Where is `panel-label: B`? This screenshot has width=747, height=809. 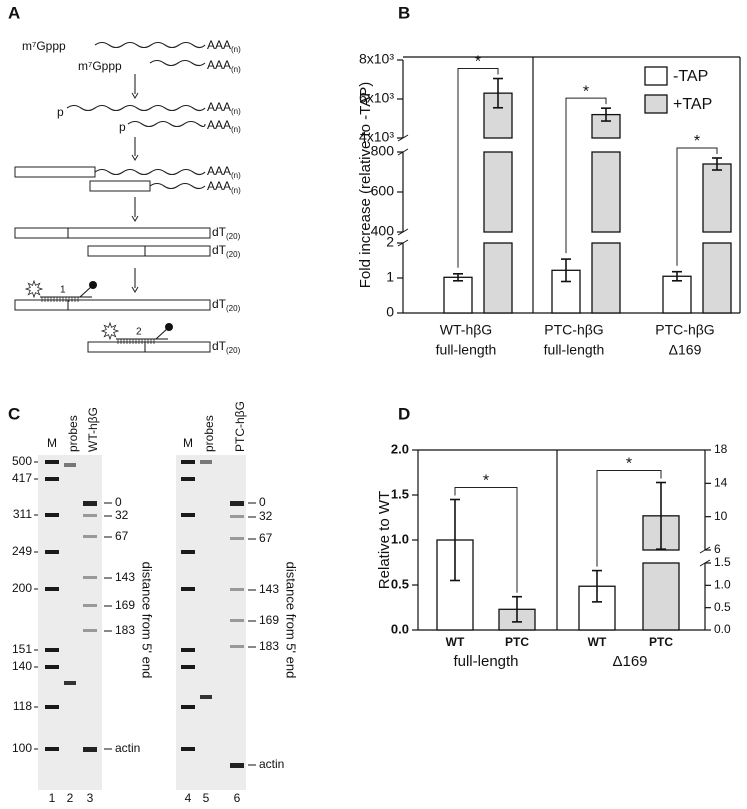 panel-label: B is located at coordinates (404, 12).